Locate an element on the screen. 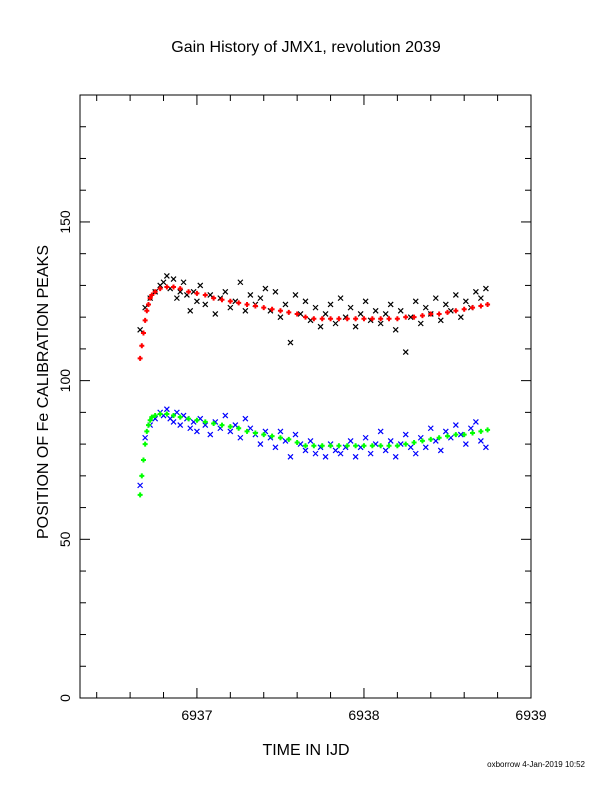 This screenshot has height=792, width=612. x-tick-label: 6939 is located at coordinates (530, 715).